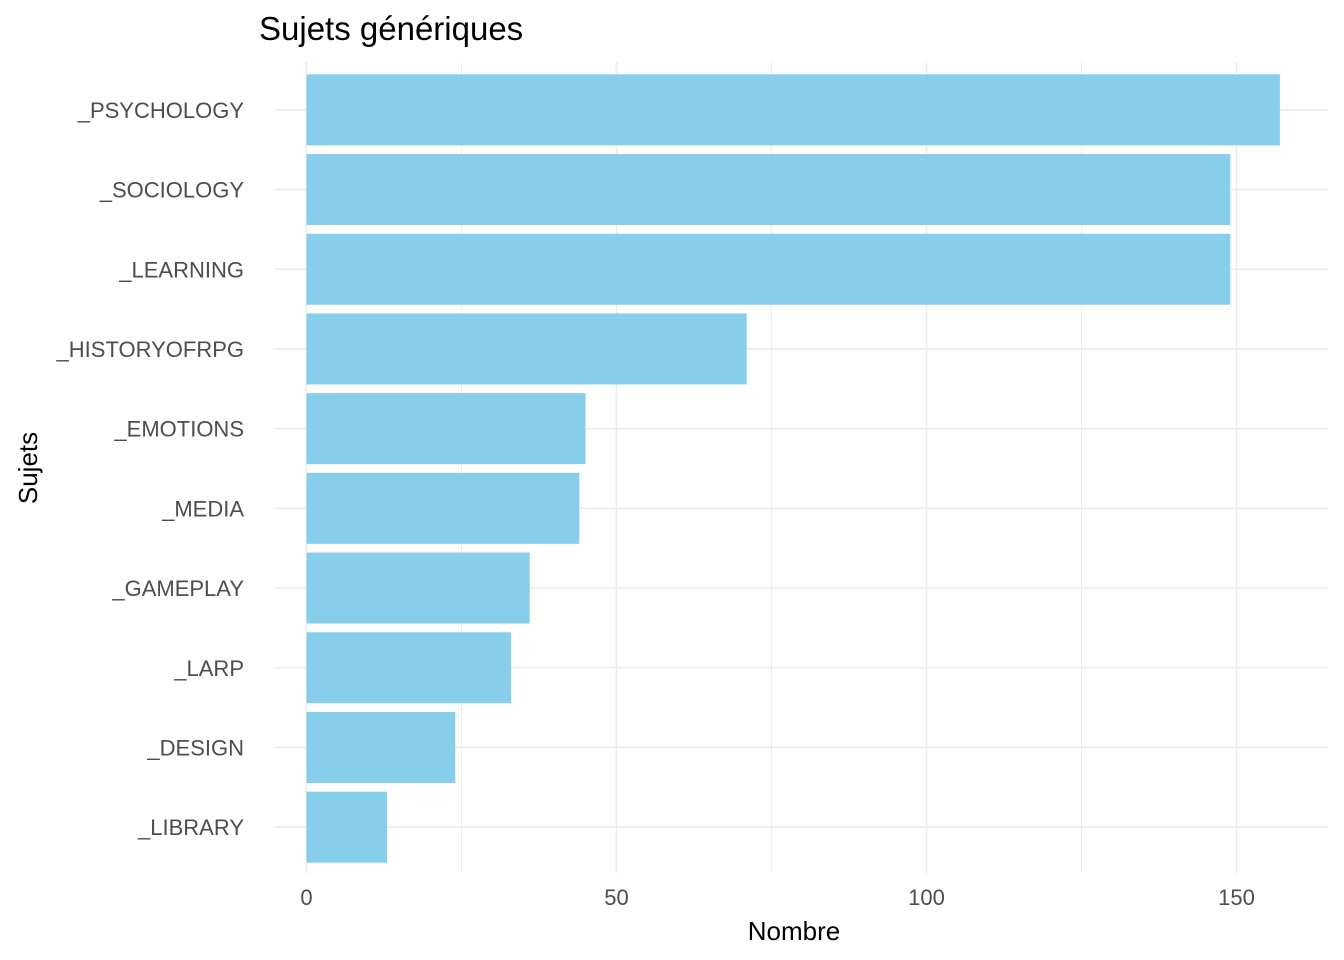 This screenshot has width=1344, height=960. I want to click on bar-learning, so click(768, 269).